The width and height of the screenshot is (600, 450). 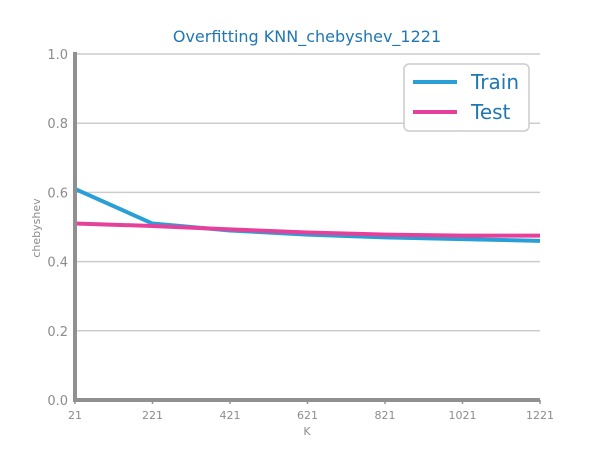 What do you see at coordinates (57, 55) in the screenshot?
I see `y-tick-label: 1.0` at bounding box center [57, 55].